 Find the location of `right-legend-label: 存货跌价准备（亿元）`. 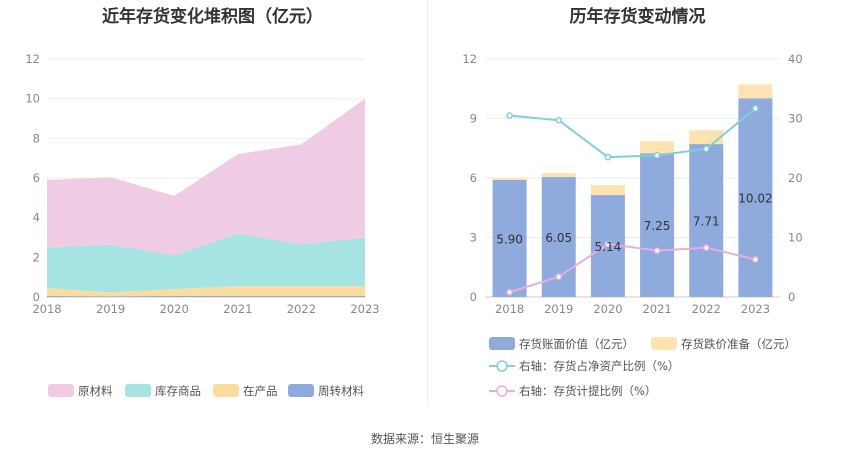

right-legend-label: 存货跌价准备（亿元） is located at coordinates (738, 344).